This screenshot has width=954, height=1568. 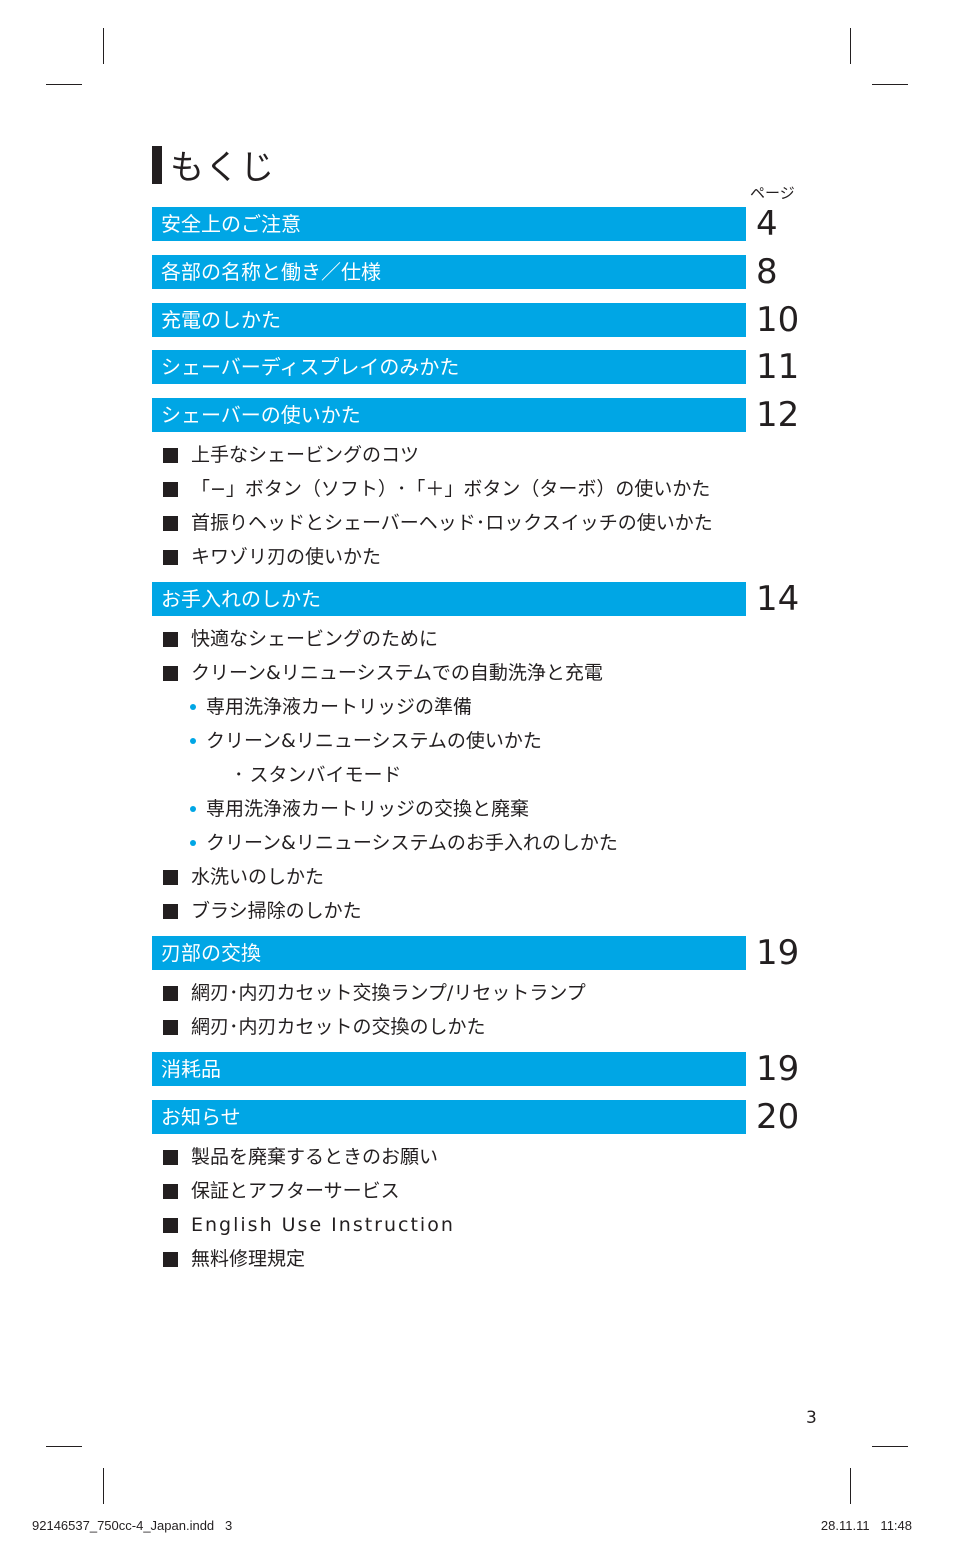 I want to click on toc-item: 網刃･内刃カセットの交換のしかた, so click(x=324, y=1027).